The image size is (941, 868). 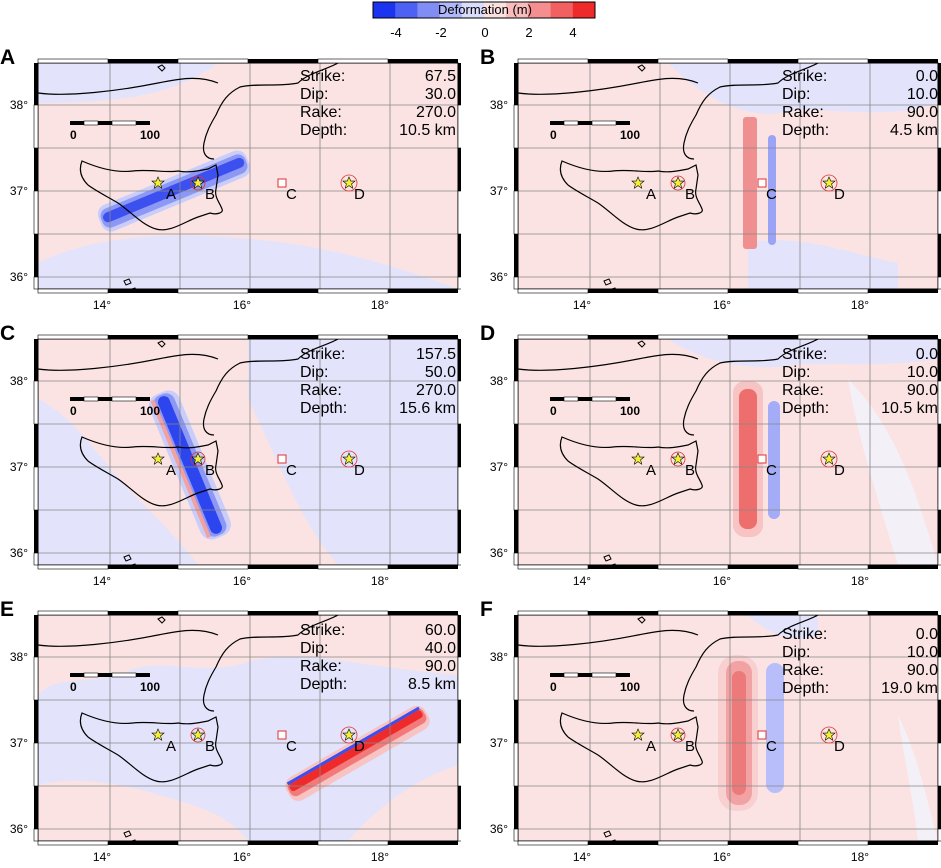 I want to click on dip-value: 40.0, so click(x=440, y=648).